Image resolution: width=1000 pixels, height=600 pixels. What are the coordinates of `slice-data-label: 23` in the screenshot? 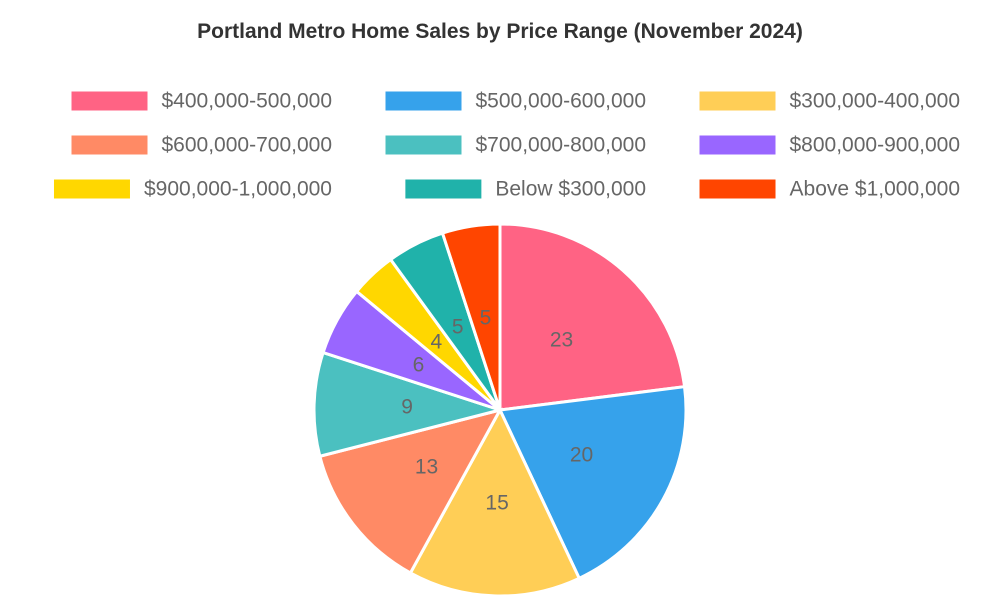 It's located at (561, 340).